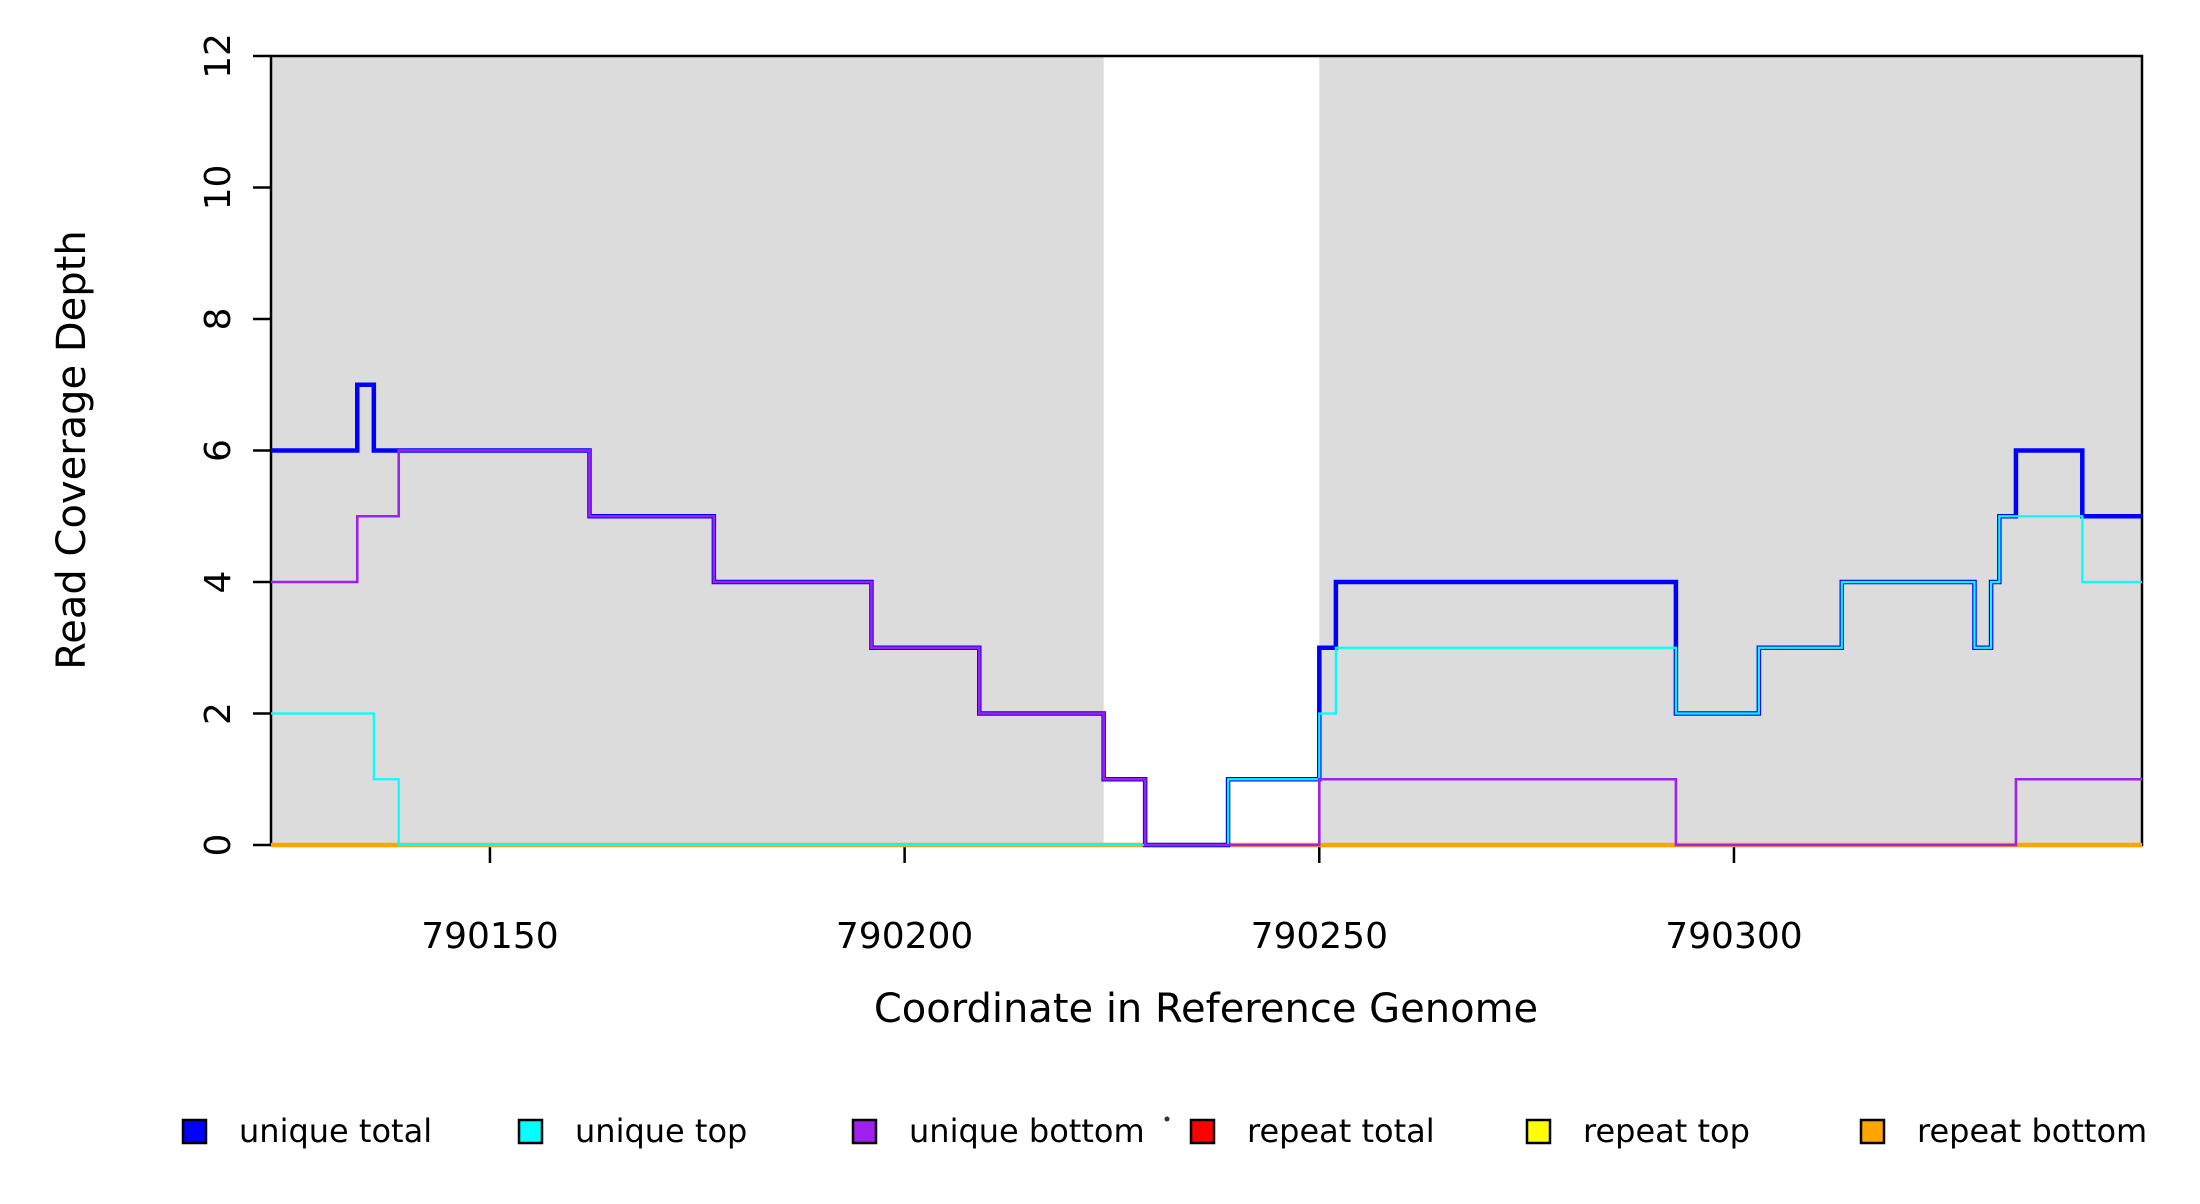 The image size is (2200, 1204). Describe the element at coordinates (218, 582) in the screenshot. I see `y-tick-label: 4` at that location.